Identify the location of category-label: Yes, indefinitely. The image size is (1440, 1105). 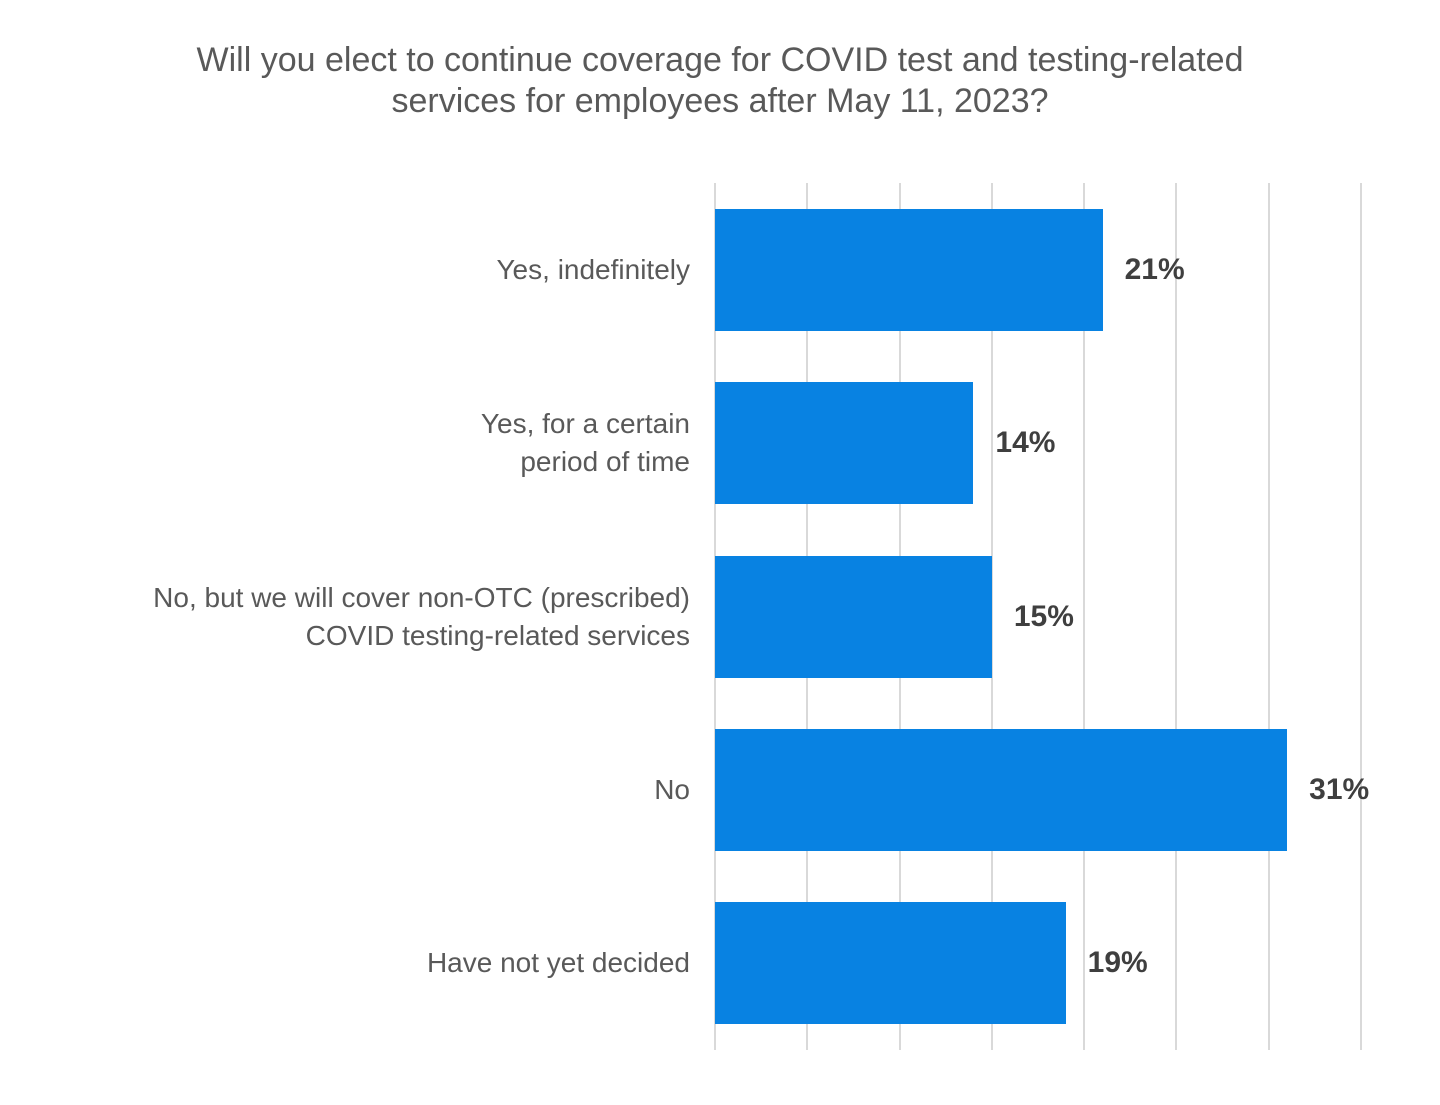
(593, 269).